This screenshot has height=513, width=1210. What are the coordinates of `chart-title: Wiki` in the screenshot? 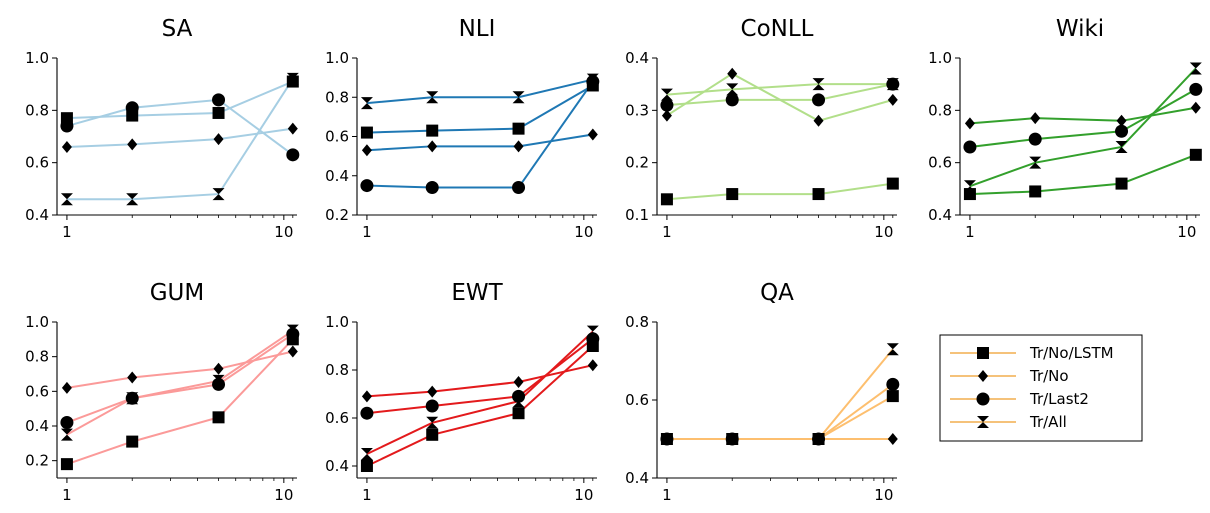 It's located at (1080, 29).